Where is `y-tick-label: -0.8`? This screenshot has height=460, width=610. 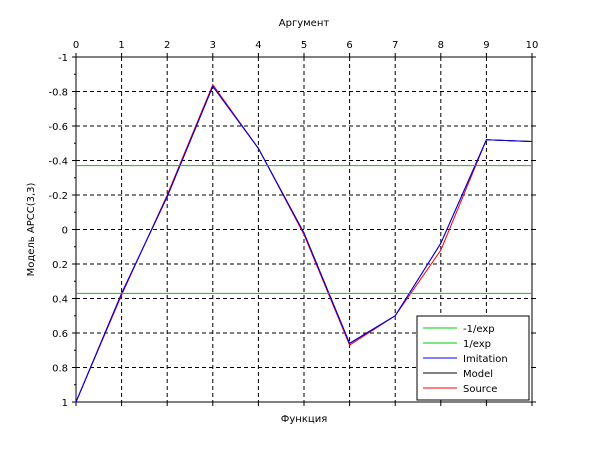 y-tick-label: -0.8 is located at coordinates (58, 93).